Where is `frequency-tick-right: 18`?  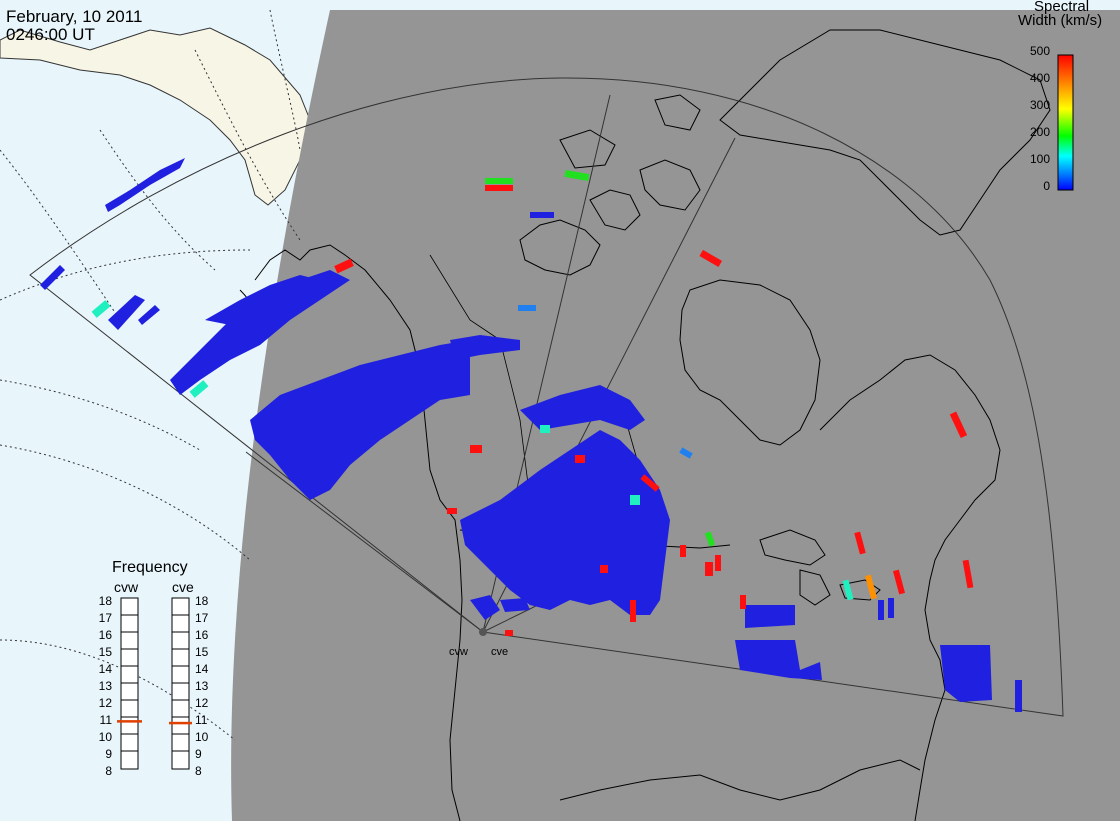 frequency-tick-right: 18 is located at coordinates (202, 601).